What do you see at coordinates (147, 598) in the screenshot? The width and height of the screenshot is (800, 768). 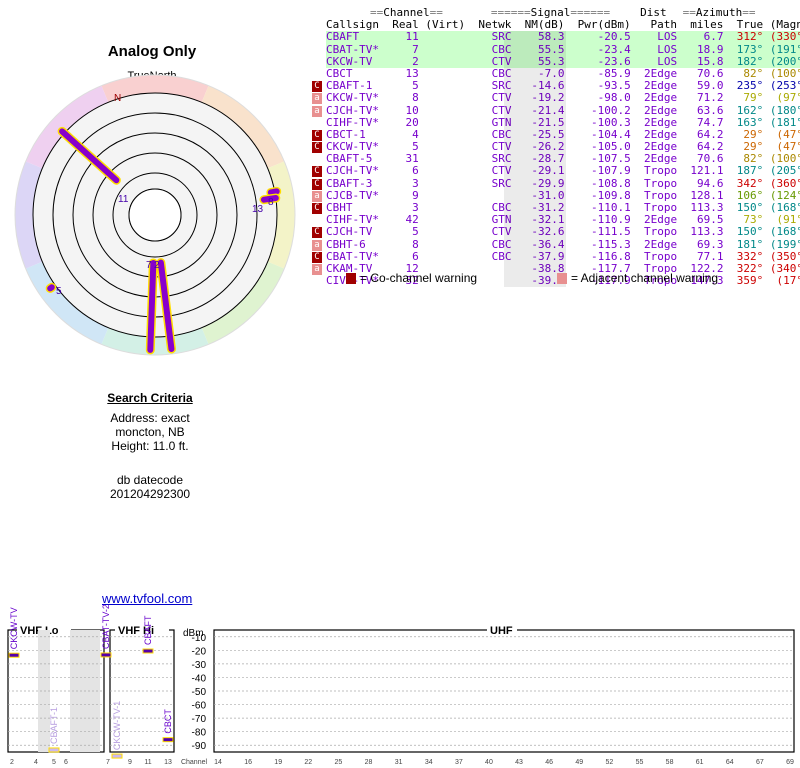 I see `tvfool-link: www.tvfool.com` at bounding box center [147, 598].